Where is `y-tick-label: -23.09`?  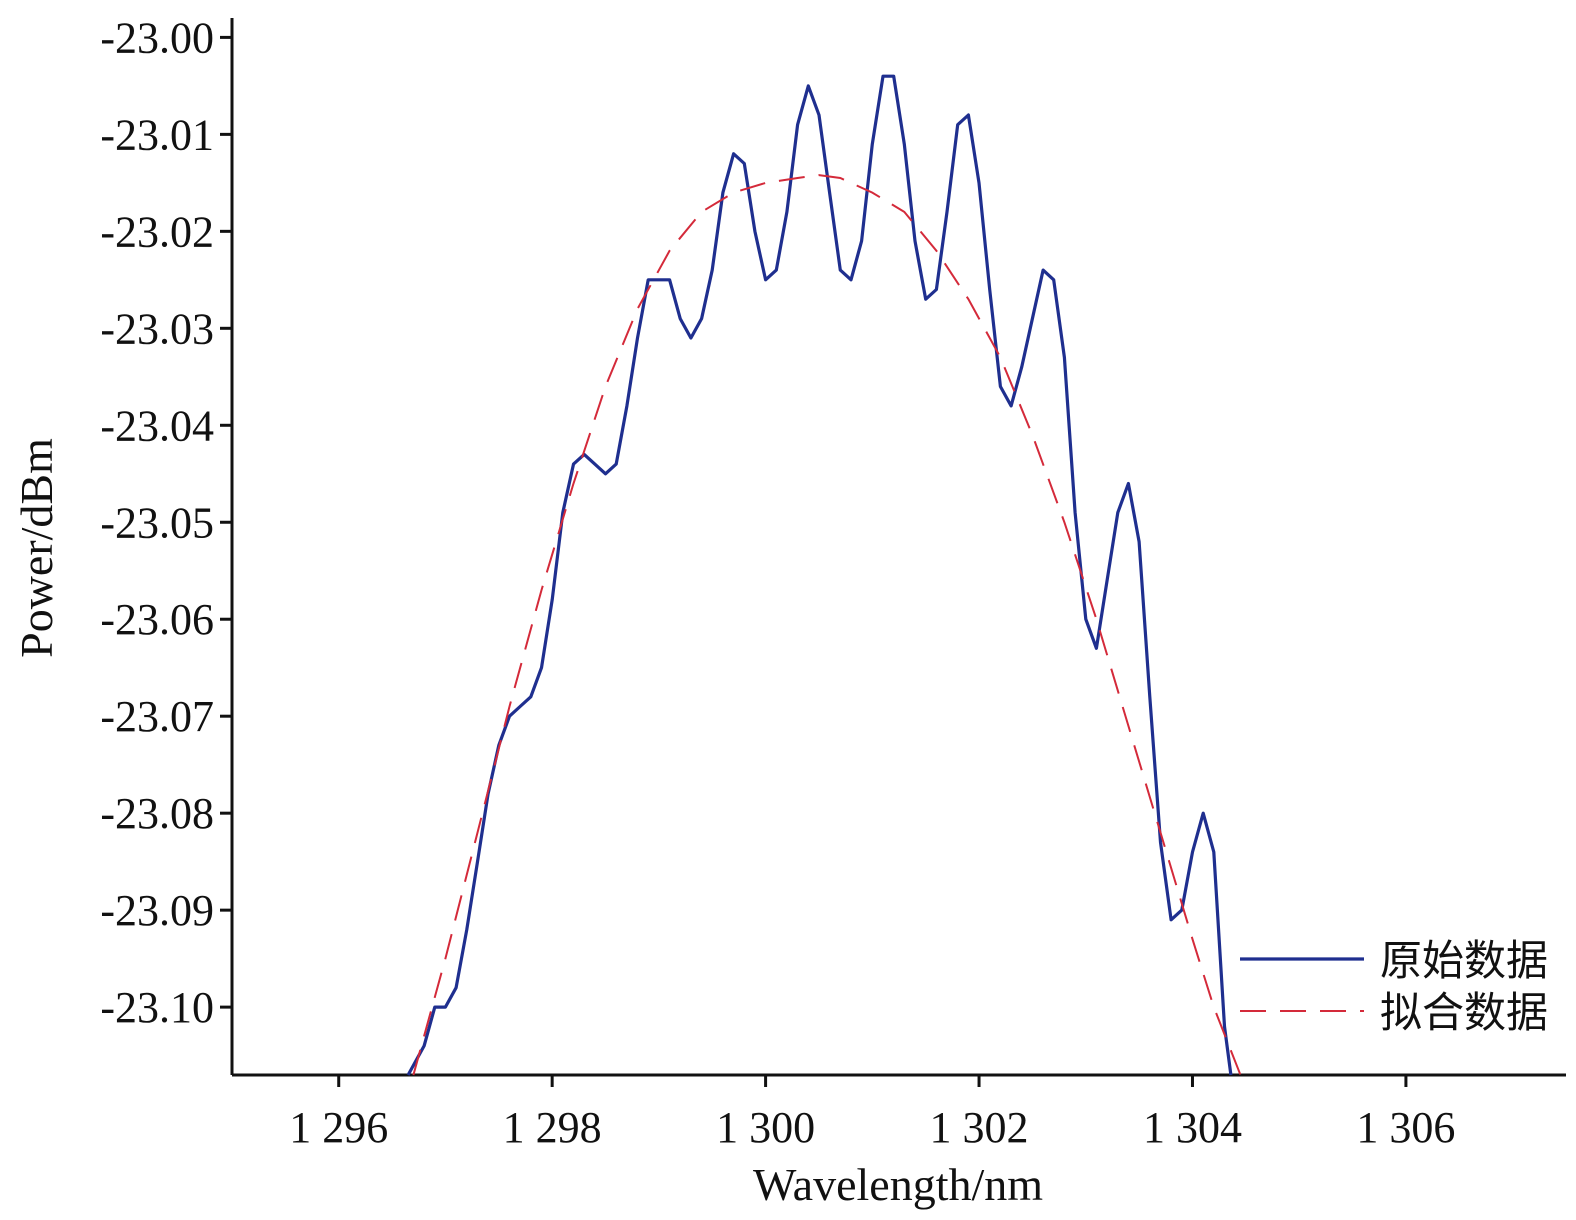
y-tick-label: -23.09 is located at coordinates (157, 910).